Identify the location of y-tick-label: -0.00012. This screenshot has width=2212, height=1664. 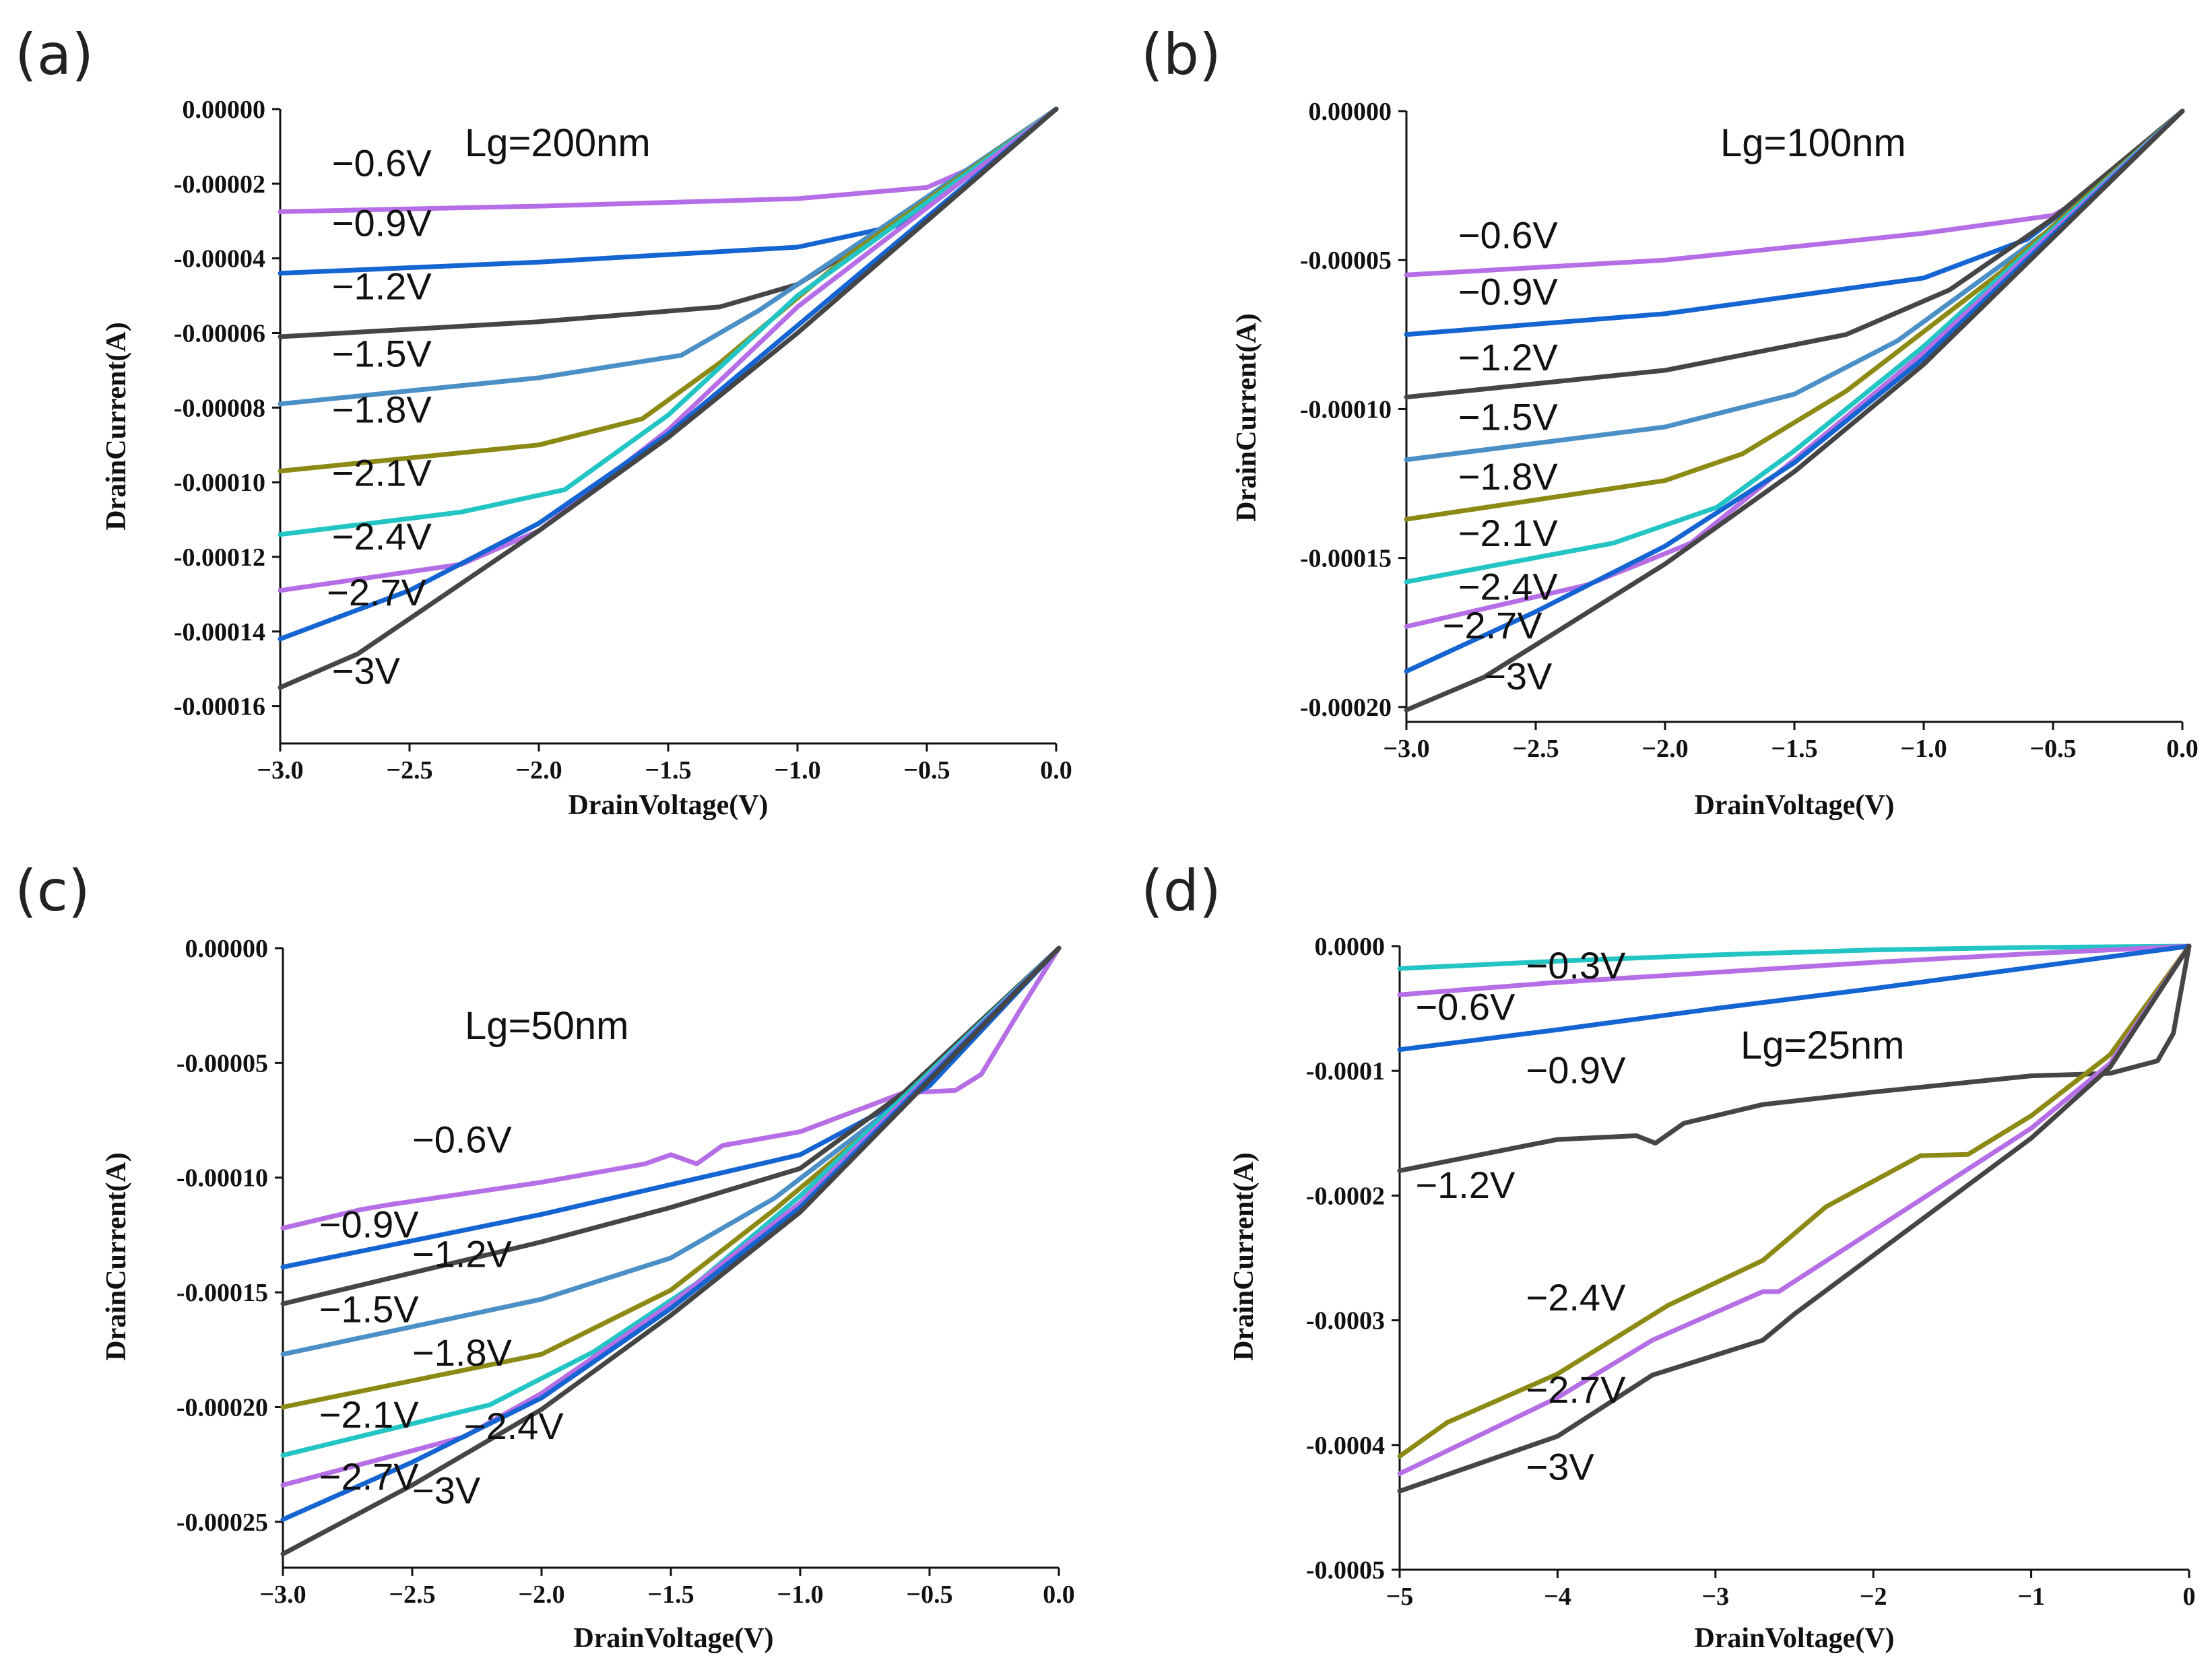
(219, 557).